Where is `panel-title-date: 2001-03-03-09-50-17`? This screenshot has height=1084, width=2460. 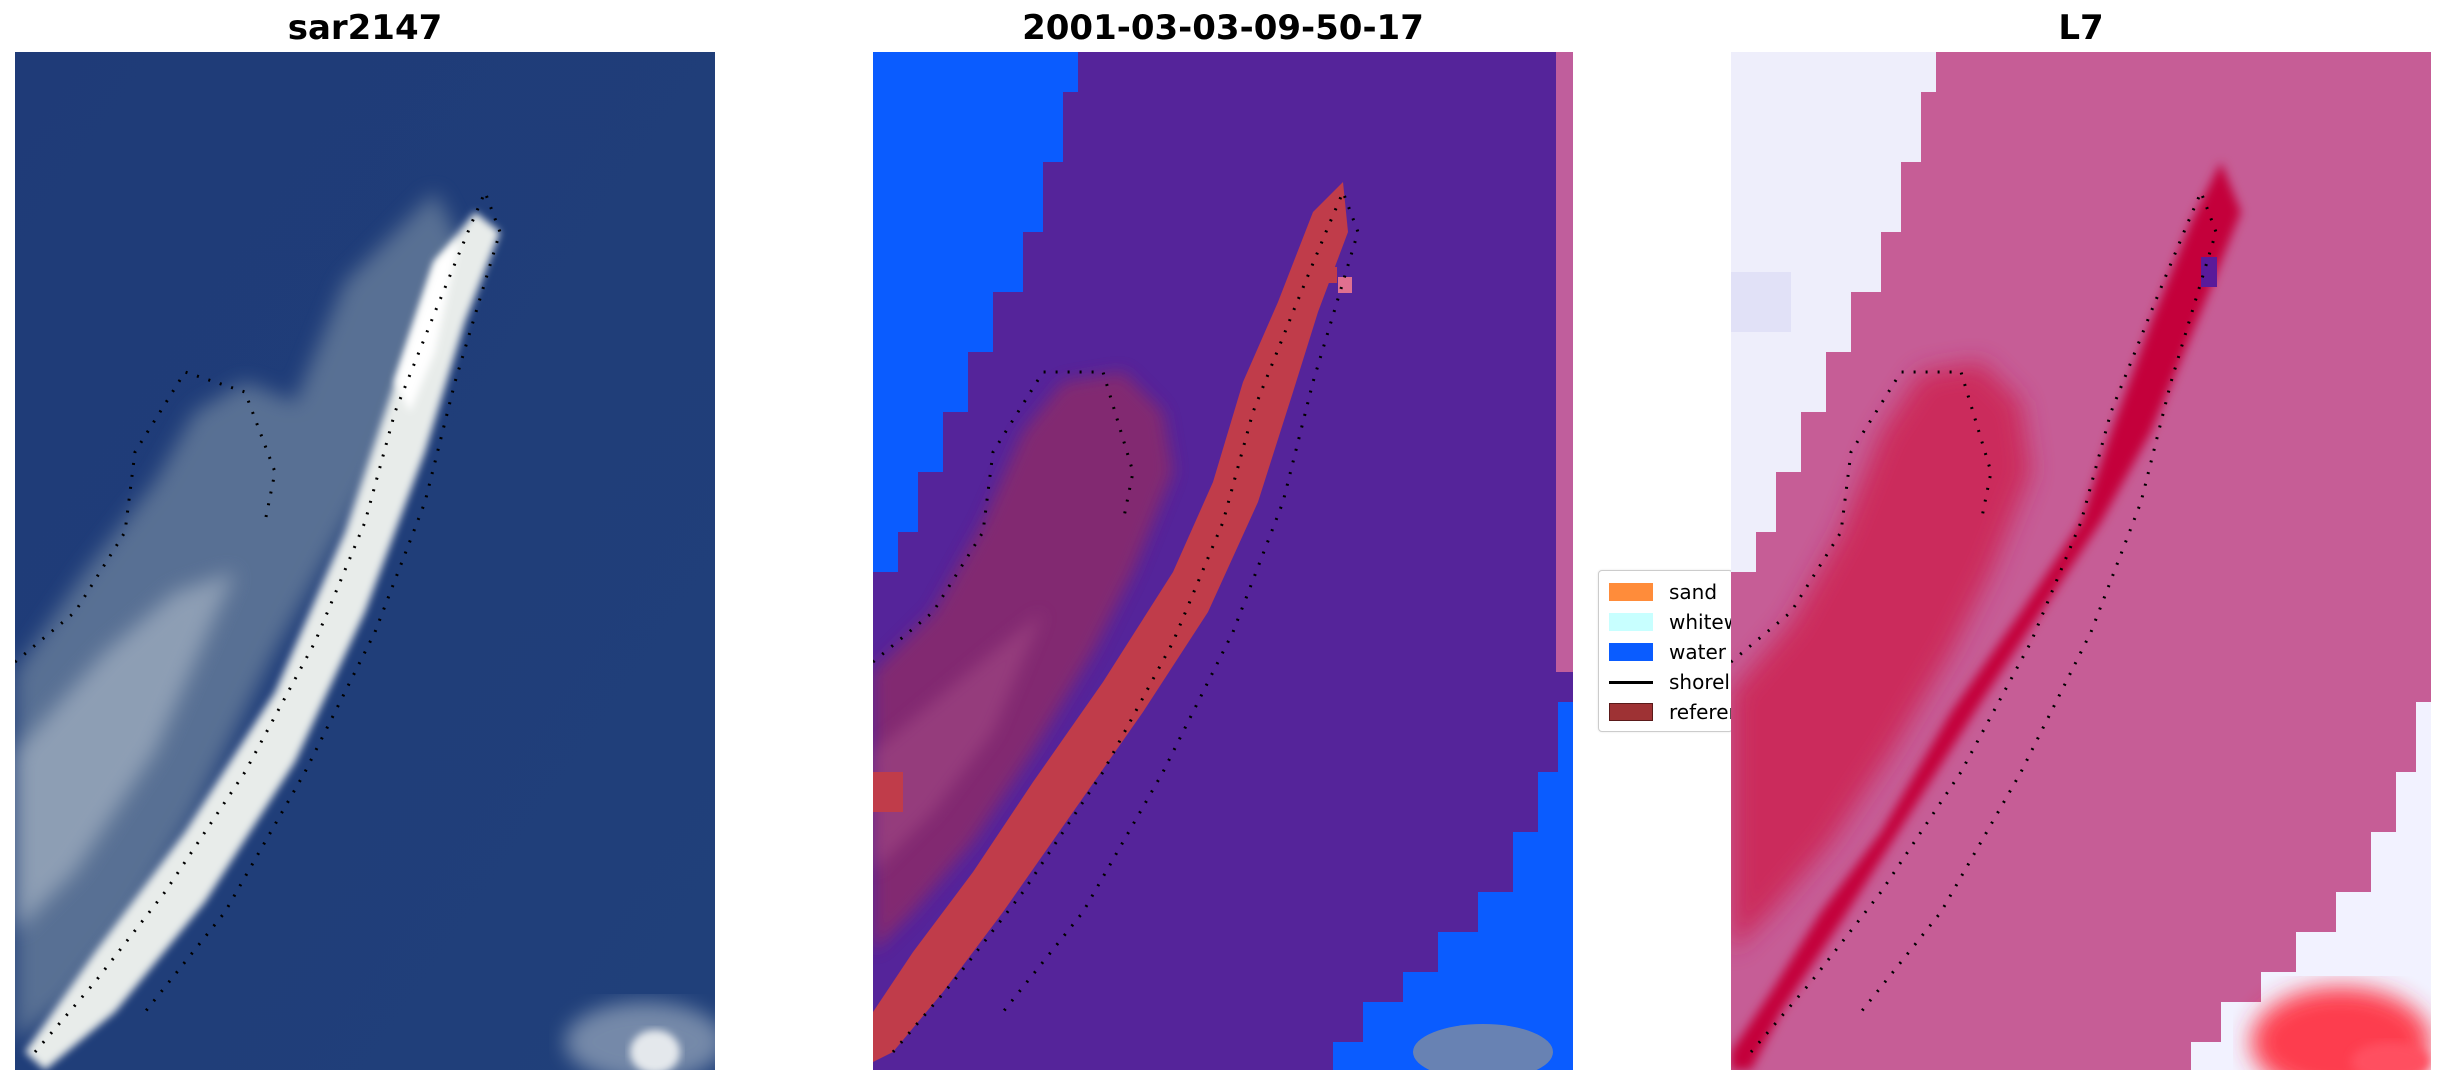
panel-title-date: 2001-03-03-09-50-17 is located at coordinates (1223, 28).